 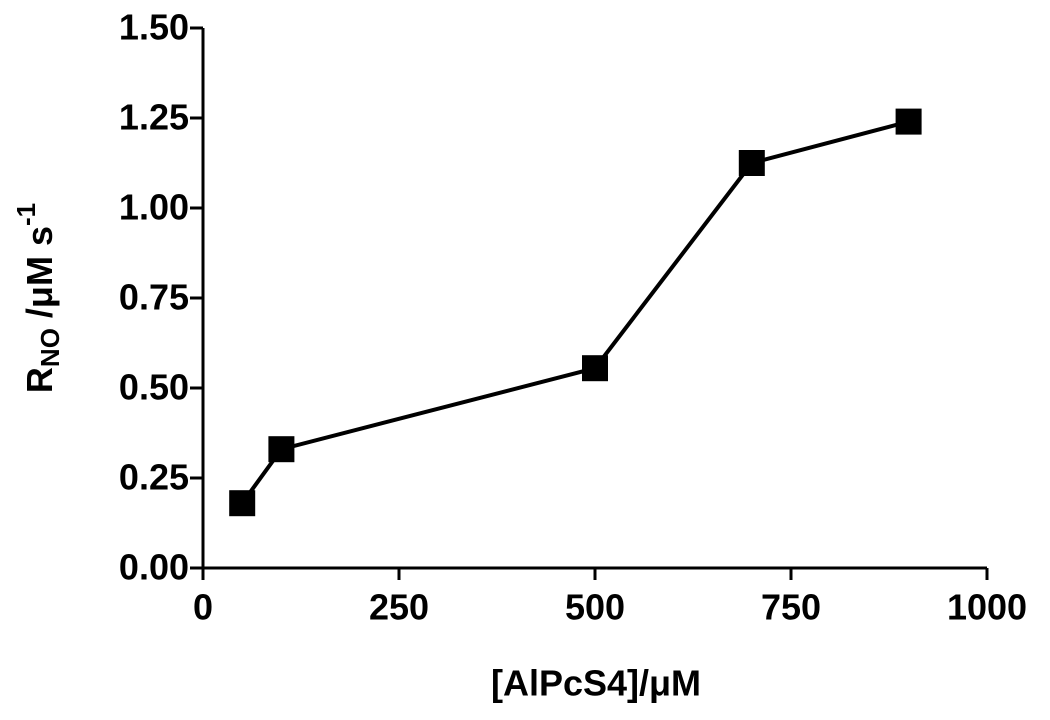 I want to click on x-tick-label: 0, so click(x=203, y=607).